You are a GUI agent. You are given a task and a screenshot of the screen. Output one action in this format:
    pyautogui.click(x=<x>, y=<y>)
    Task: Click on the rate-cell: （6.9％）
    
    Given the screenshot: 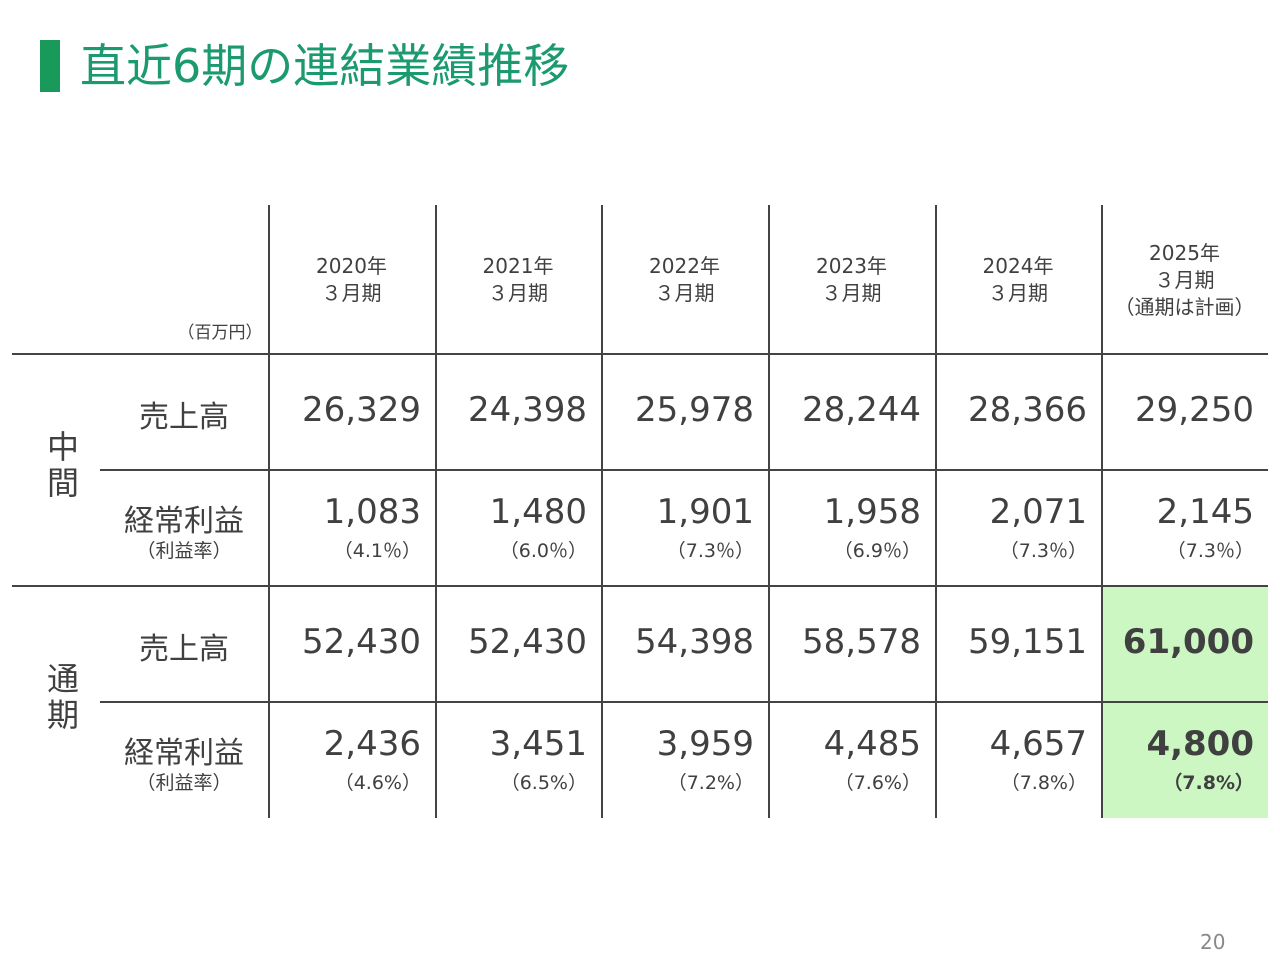 What is the action you would take?
    pyautogui.click(x=877, y=551)
    